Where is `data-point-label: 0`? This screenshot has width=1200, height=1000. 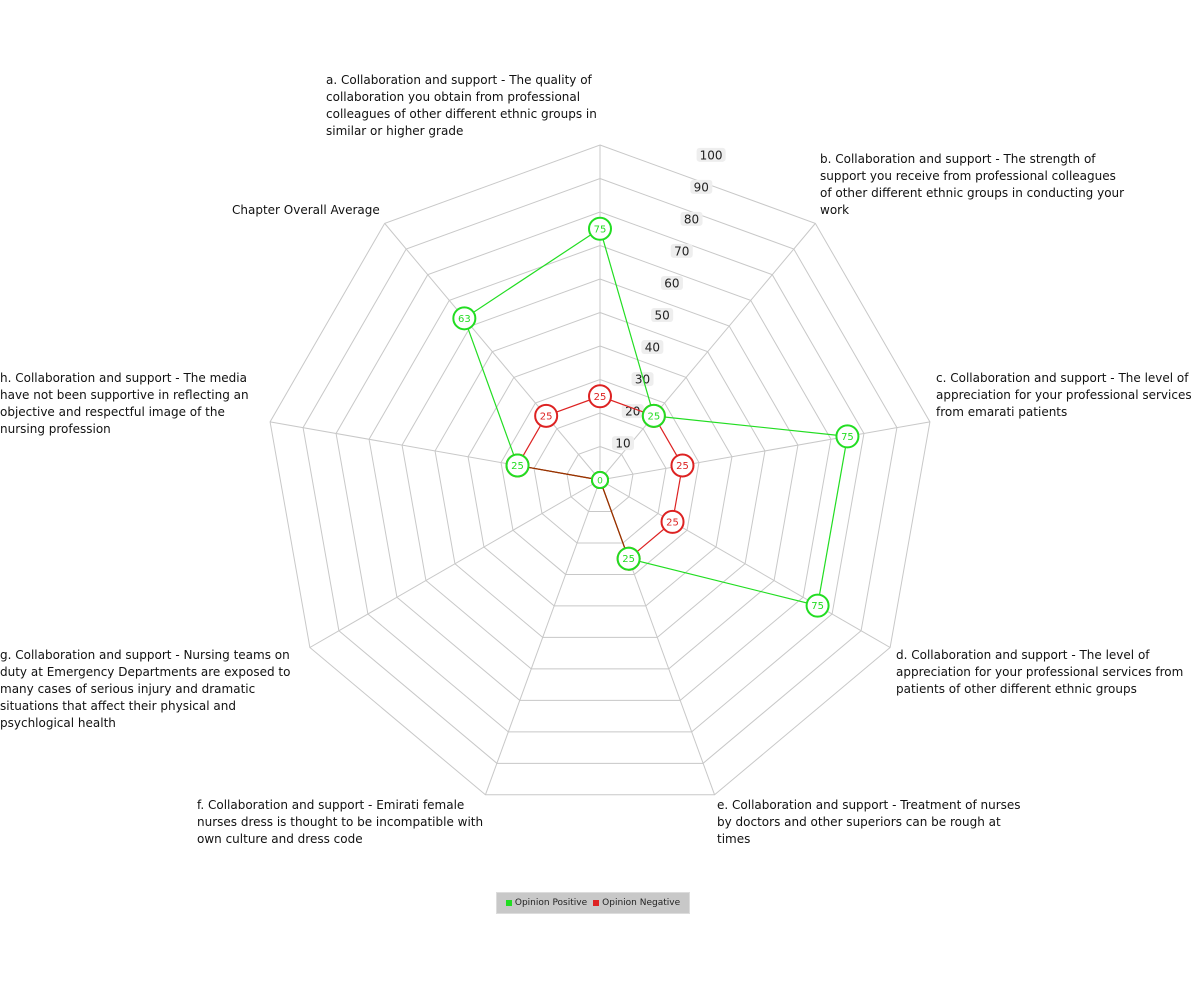
data-point-label: 0 is located at coordinates (600, 482).